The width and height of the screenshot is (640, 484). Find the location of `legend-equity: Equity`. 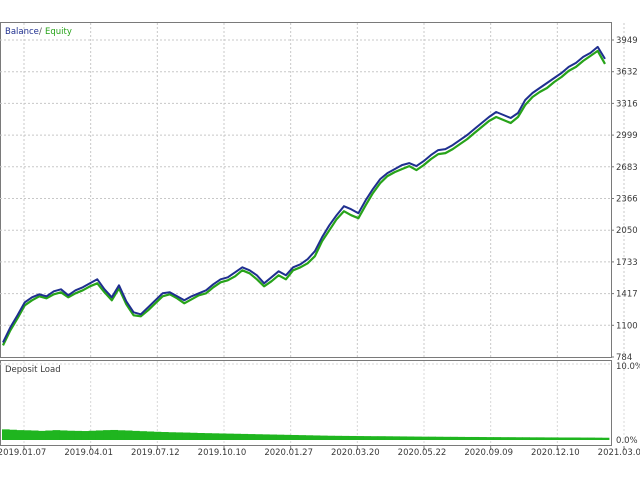

legend-equity: Equity is located at coordinates (58, 32).